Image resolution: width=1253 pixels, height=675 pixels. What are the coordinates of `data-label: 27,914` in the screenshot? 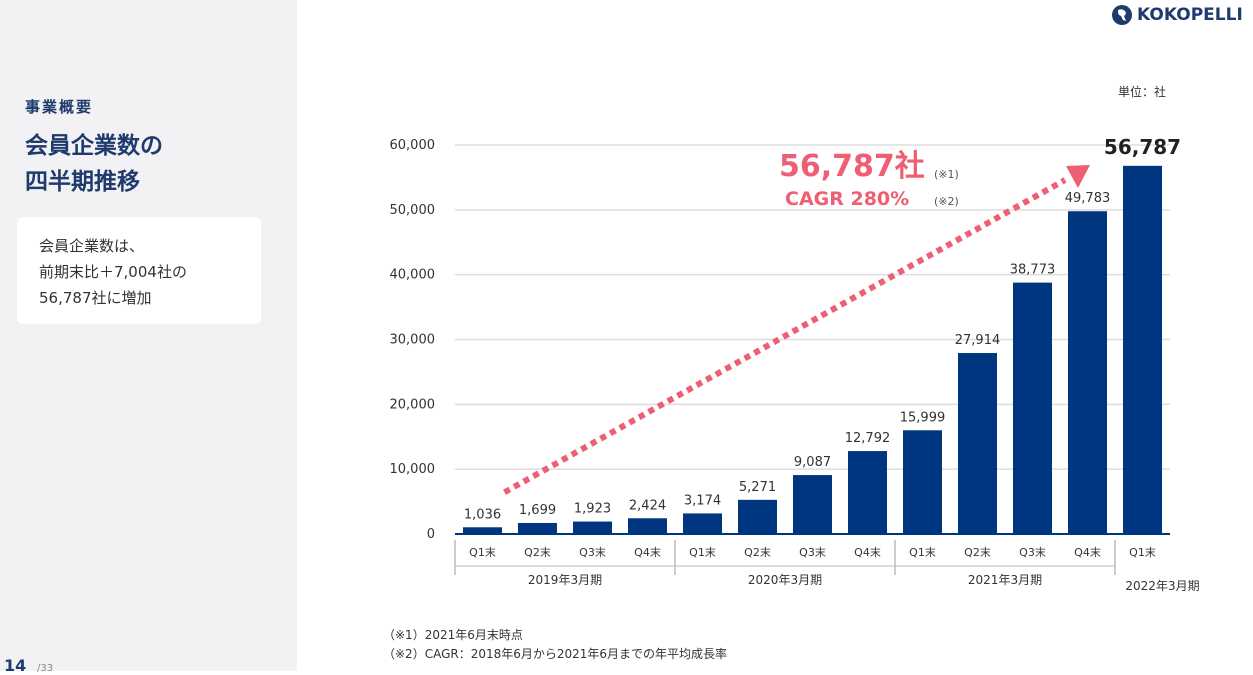 It's located at (978, 340).